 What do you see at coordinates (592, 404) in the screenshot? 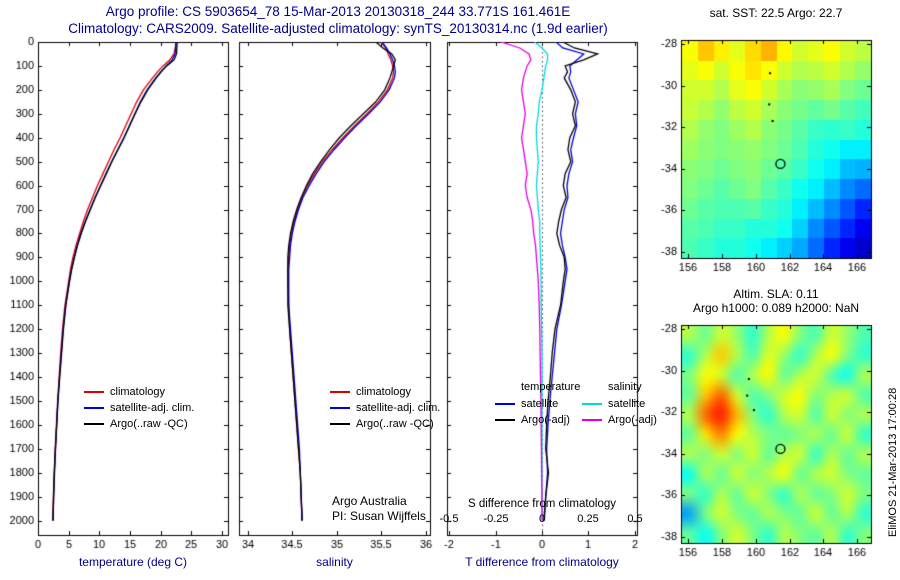
I see `satellite-s-line-swatch` at bounding box center [592, 404].